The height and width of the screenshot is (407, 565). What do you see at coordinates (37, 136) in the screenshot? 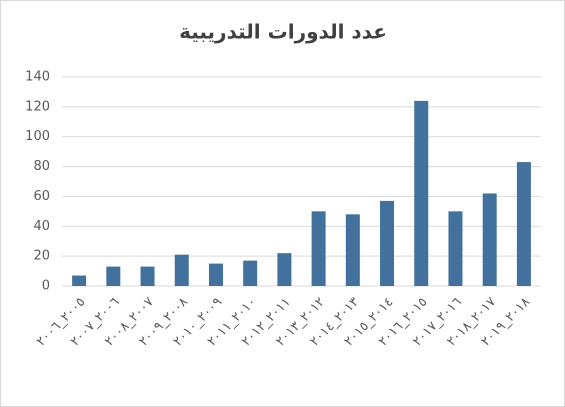
I see `y-tick-label: 100` at bounding box center [37, 136].